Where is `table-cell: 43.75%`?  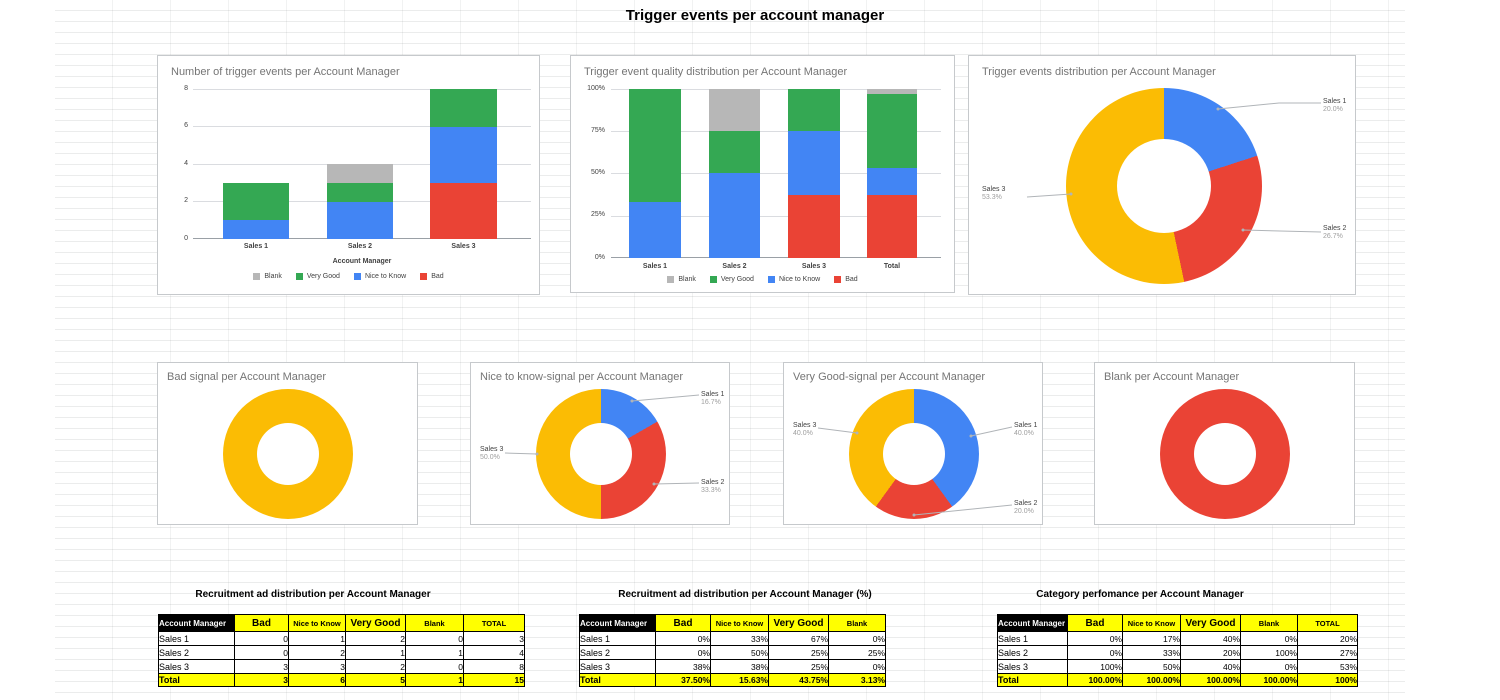 table-cell: 43.75% is located at coordinates (798, 680).